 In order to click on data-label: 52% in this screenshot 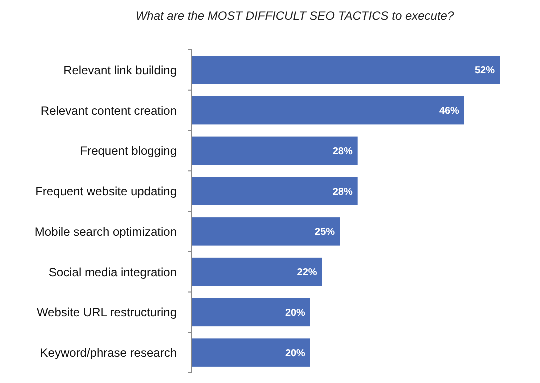, I will do `click(485, 71)`.